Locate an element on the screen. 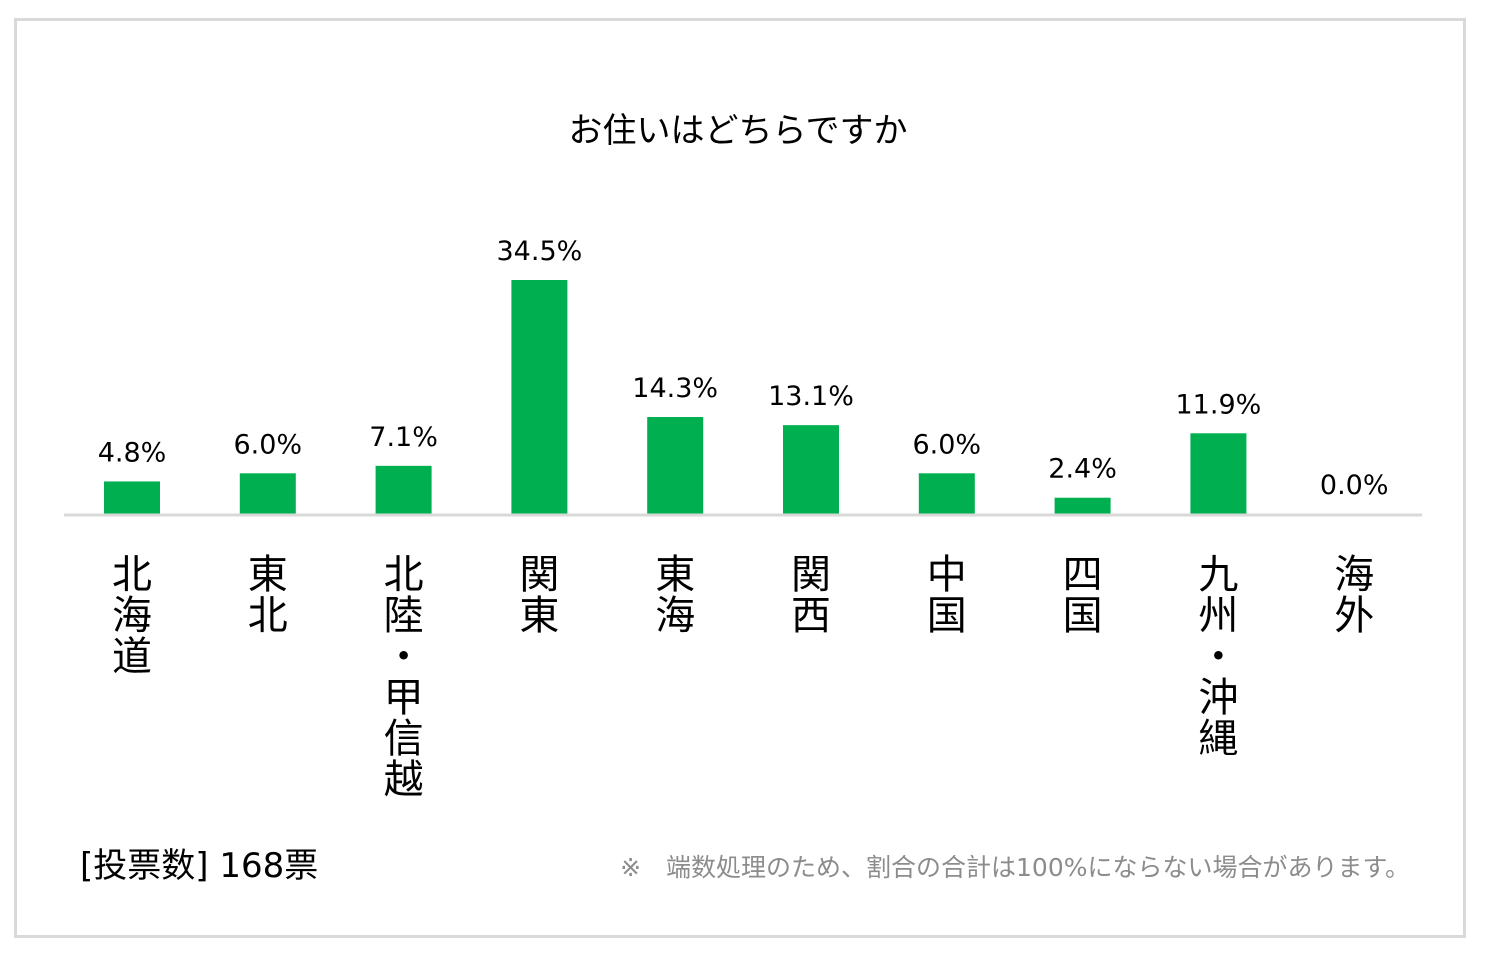 The image size is (1488, 956). category-label-2: 北陸・甲信越 is located at coordinates (404, 677).